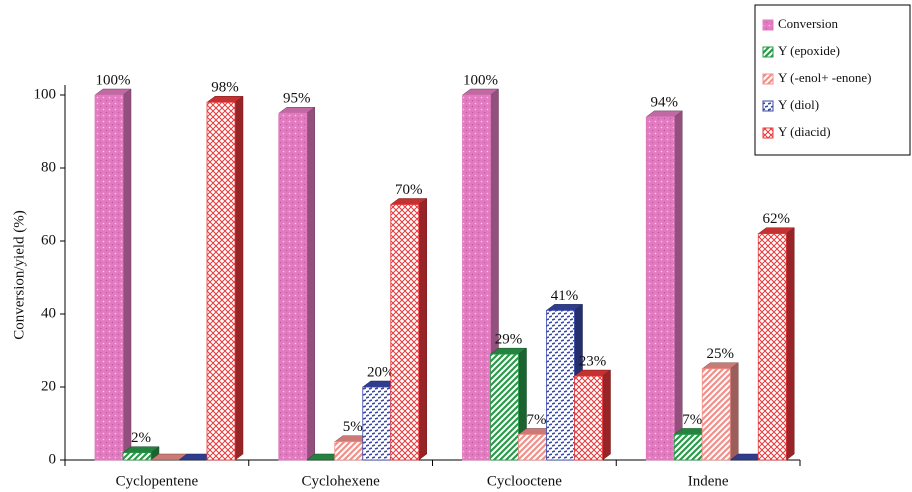  I want to click on legend-label: Y (epoxide), so click(809, 50).